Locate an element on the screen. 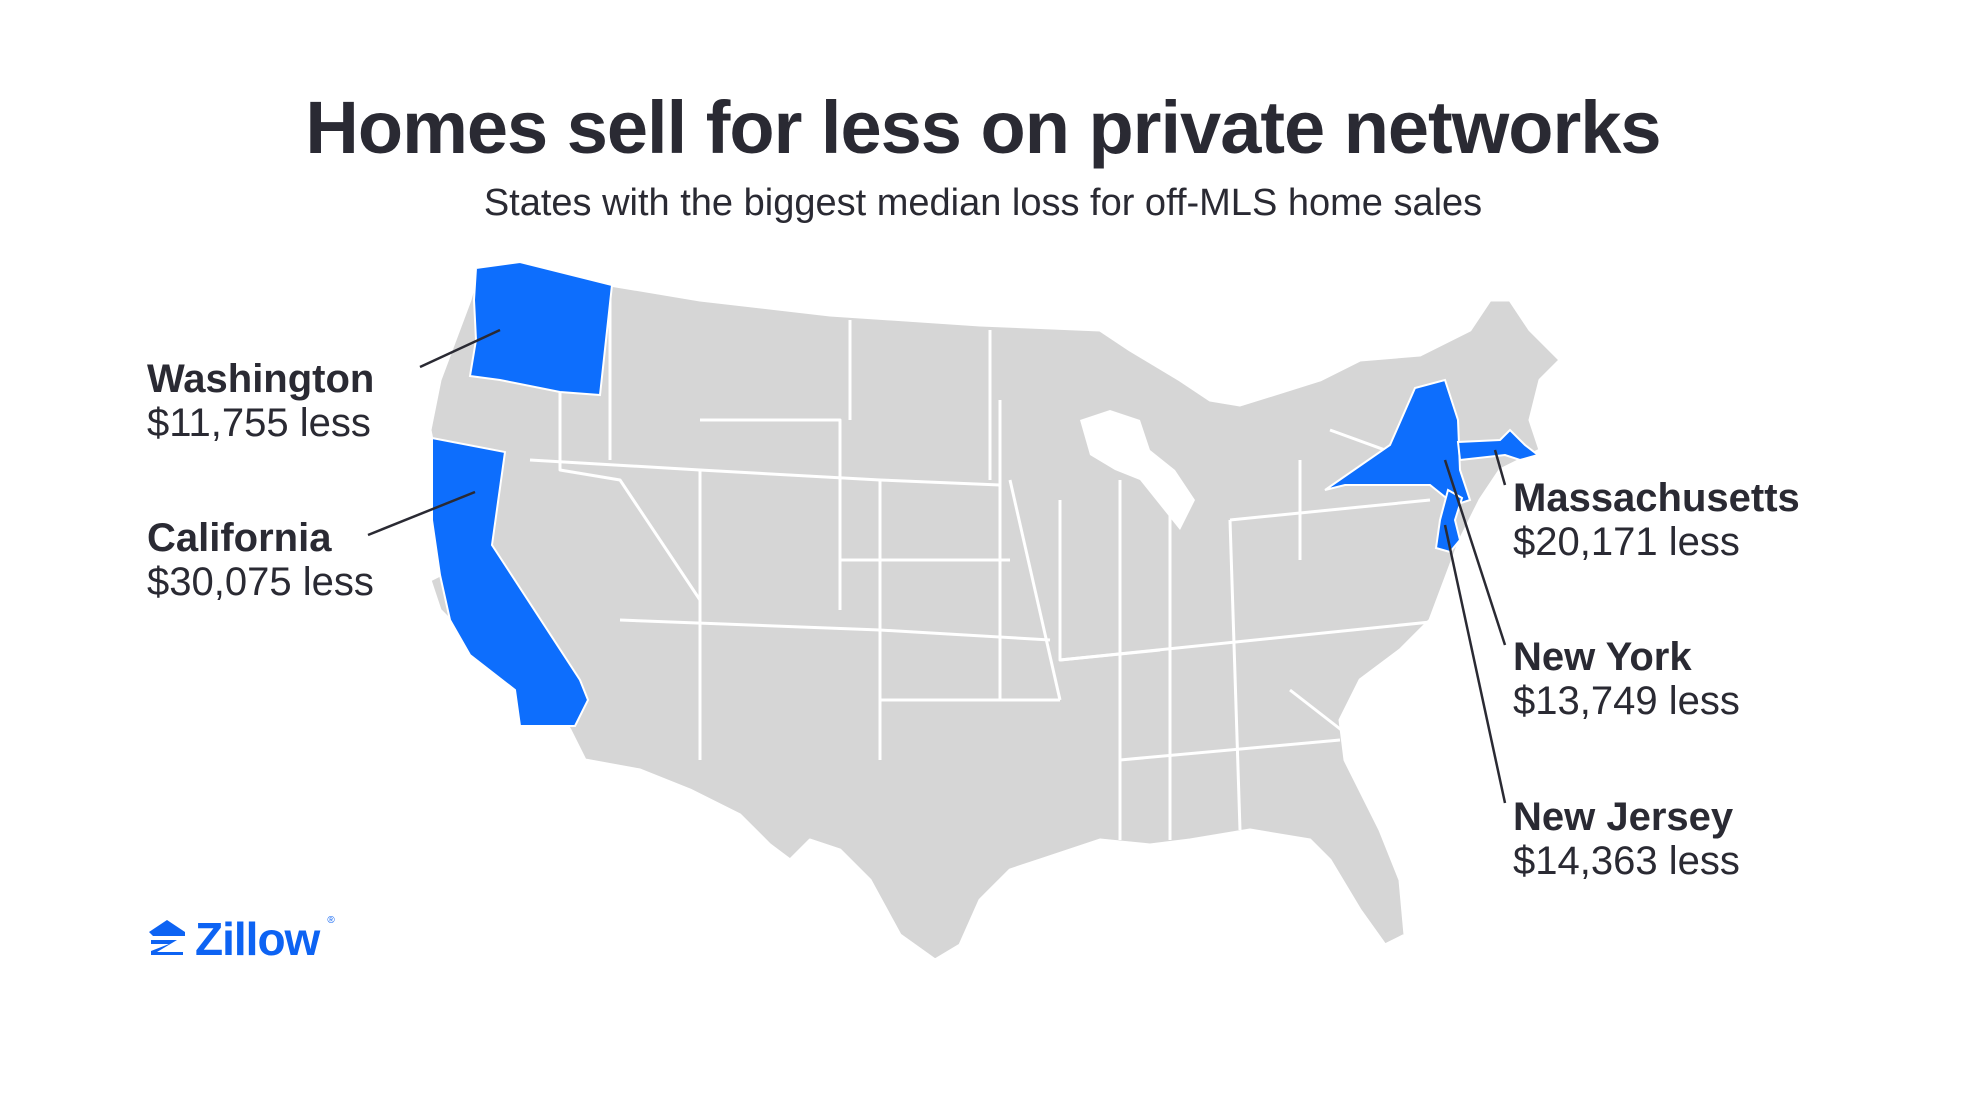 The width and height of the screenshot is (1966, 1110). label-california: California $30,075 less is located at coordinates (260, 560).